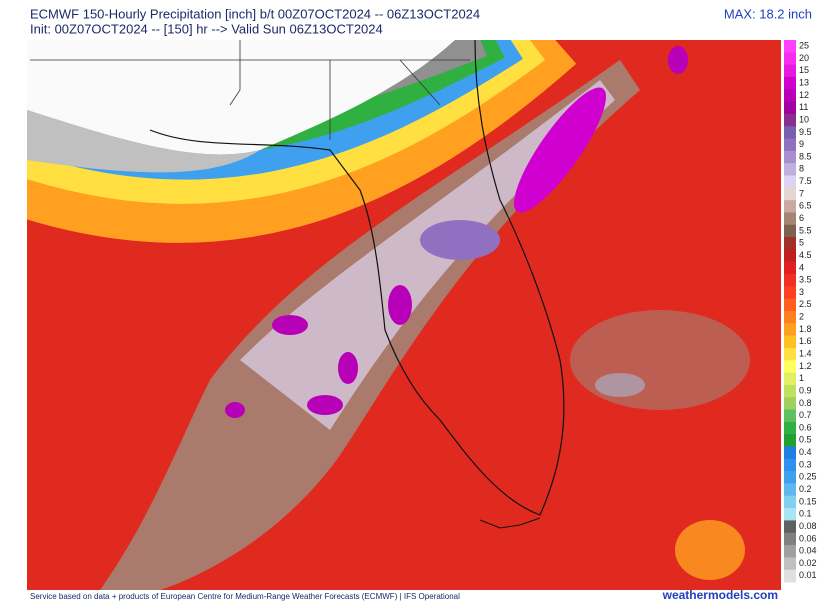 The image size is (821, 607). Describe the element at coordinates (805, 452) in the screenshot. I see `legend-label: 0.4` at that location.